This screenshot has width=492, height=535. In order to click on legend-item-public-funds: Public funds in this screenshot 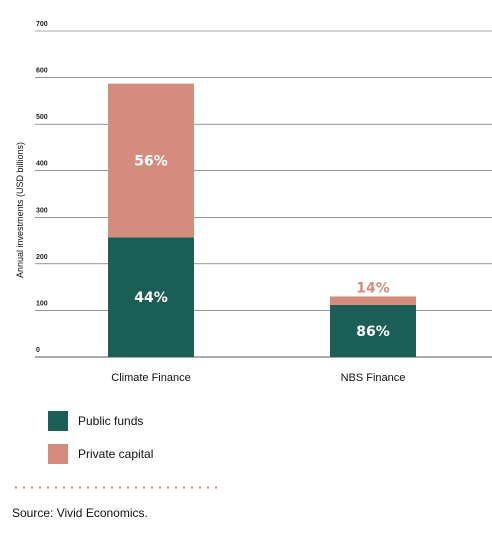, I will do `click(100, 421)`.